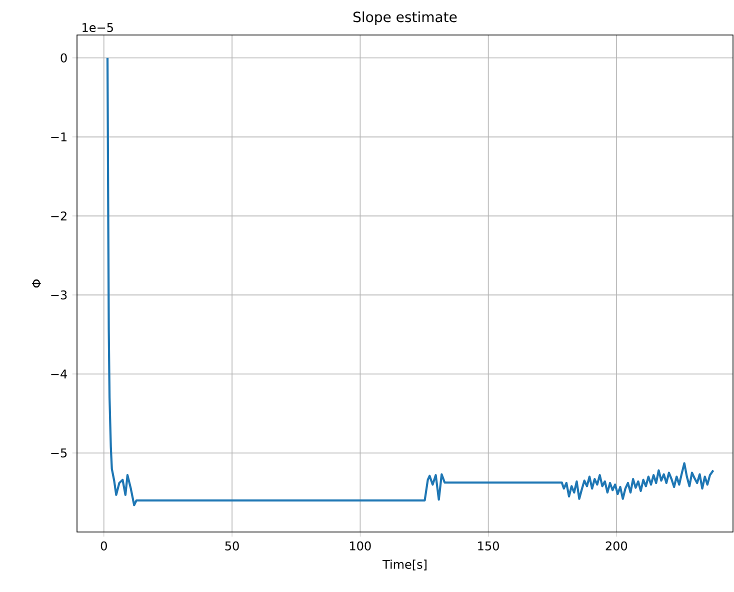 Image resolution: width=734 pixels, height=592 pixels. I want to click on y-tick-label: −1, so click(59, 137).